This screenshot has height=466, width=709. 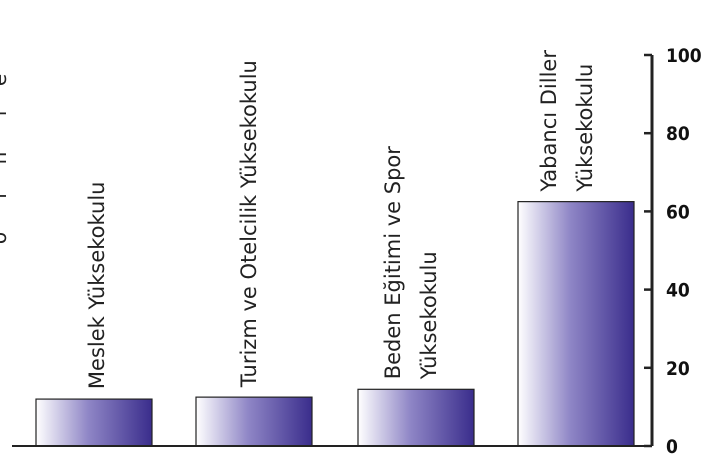 What do you see at coordinates (5, 196) in the screenshot?
I see `edge-glyph-4: l` at bounding box center [5, 196].